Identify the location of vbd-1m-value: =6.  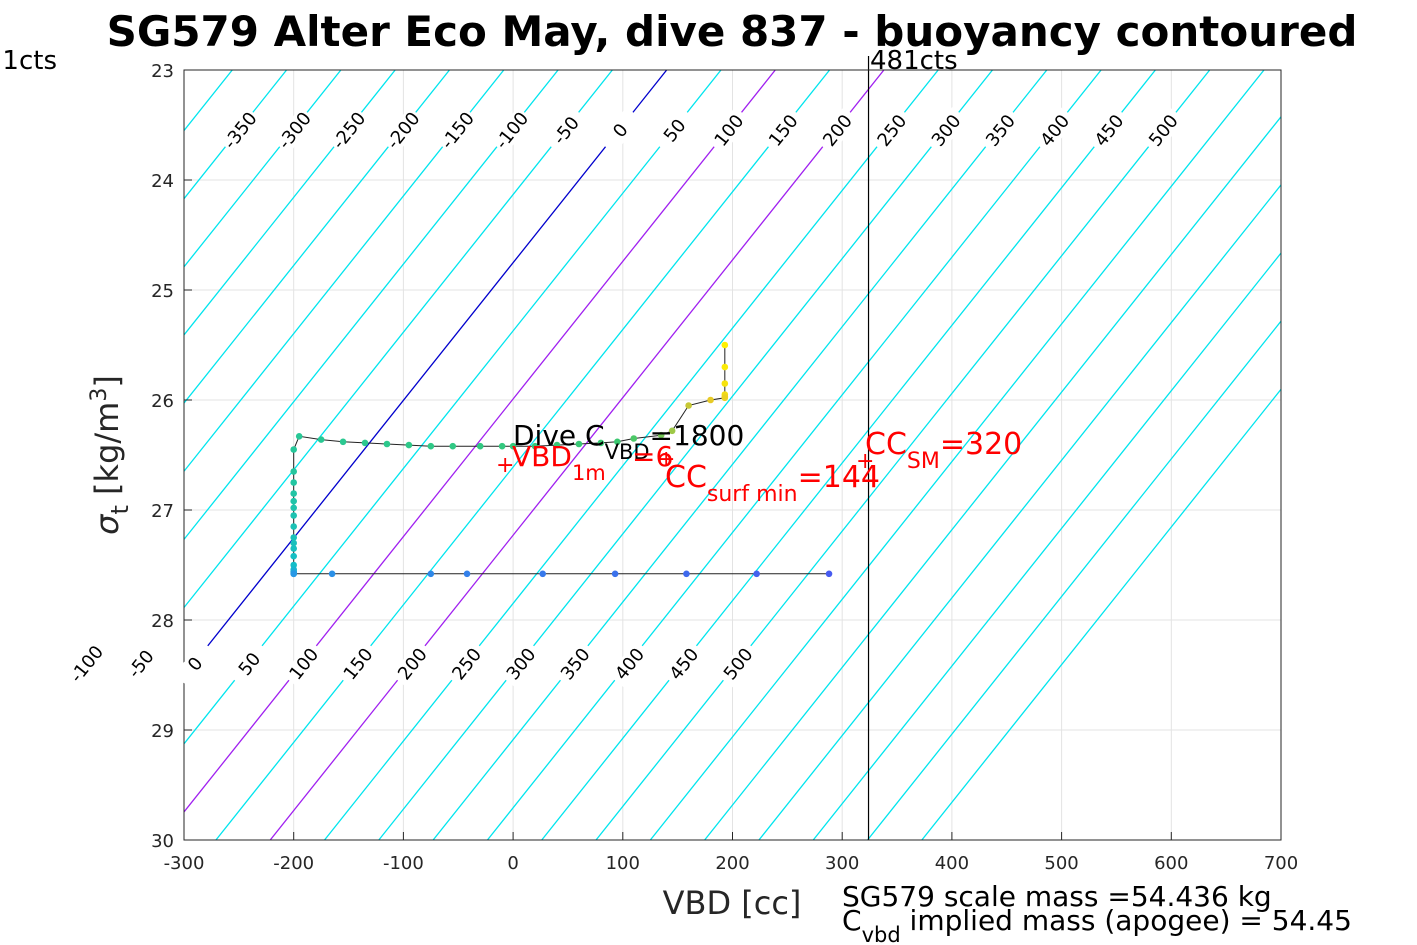
(652, 456).